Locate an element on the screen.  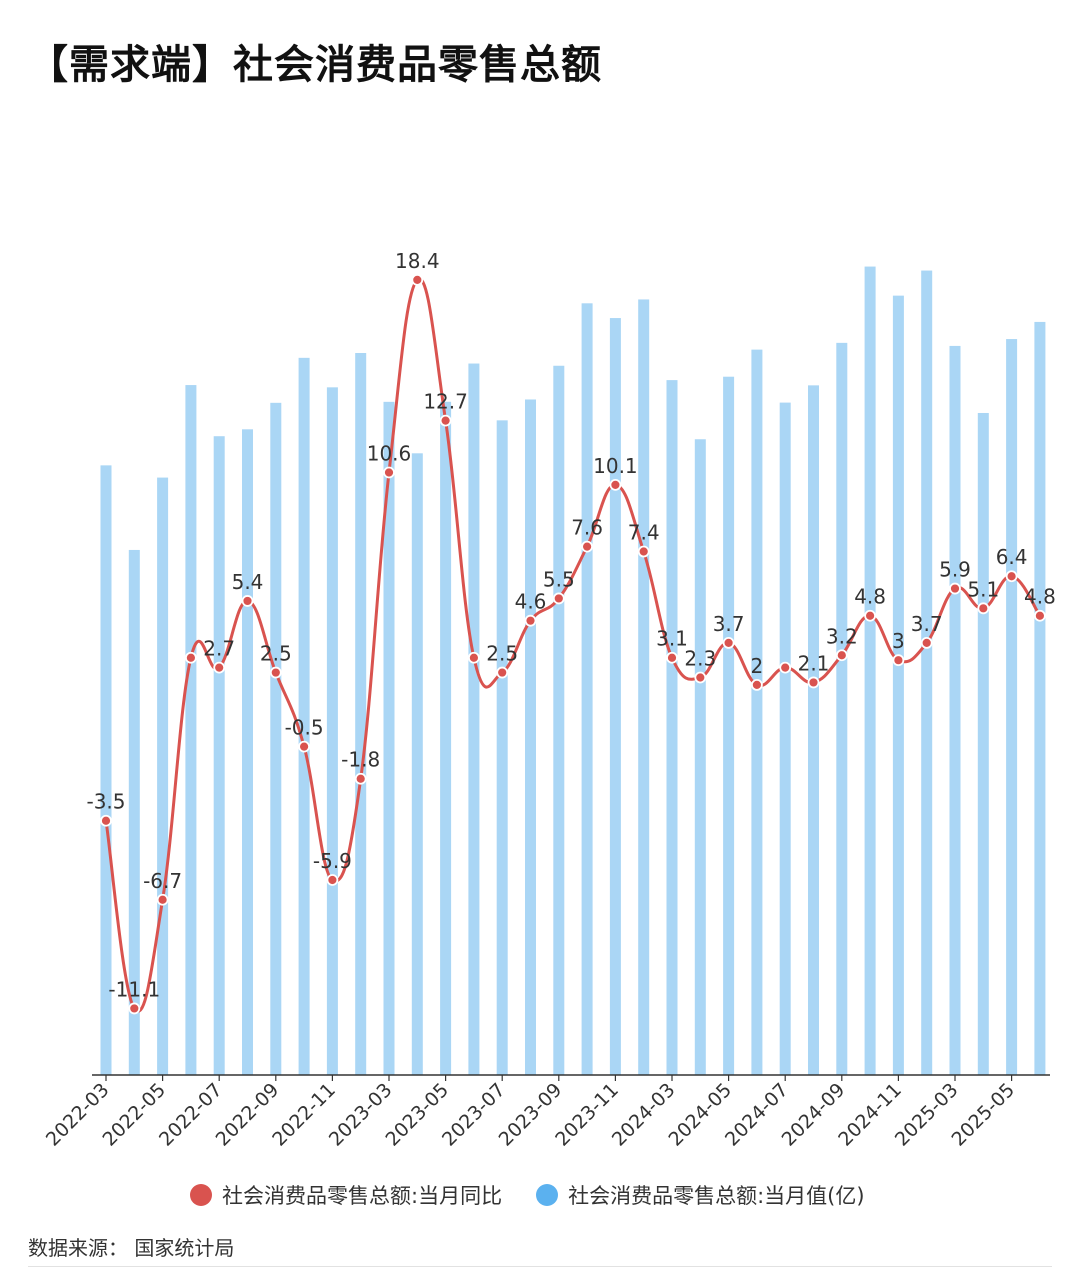
legend-item-monthly: 社会消费品零售总额:当月值(亿) is located at coordinates (700, 1195).